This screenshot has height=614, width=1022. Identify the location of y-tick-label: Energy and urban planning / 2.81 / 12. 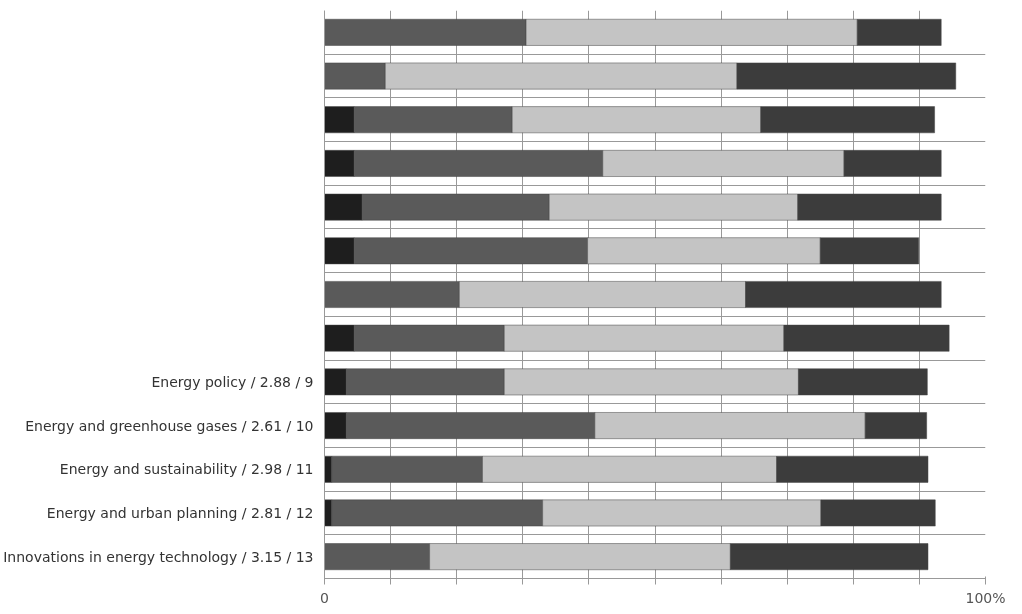
(180, 512).